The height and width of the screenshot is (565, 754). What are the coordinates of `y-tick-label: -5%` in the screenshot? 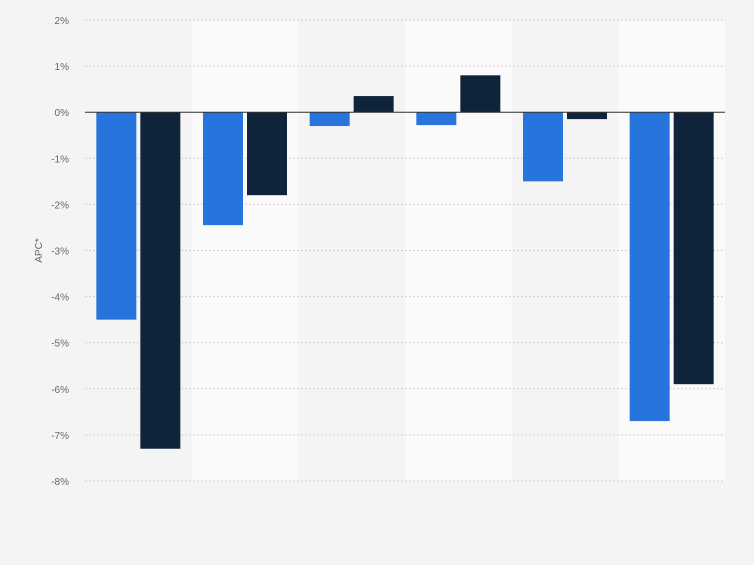 It's located at (60, 344).